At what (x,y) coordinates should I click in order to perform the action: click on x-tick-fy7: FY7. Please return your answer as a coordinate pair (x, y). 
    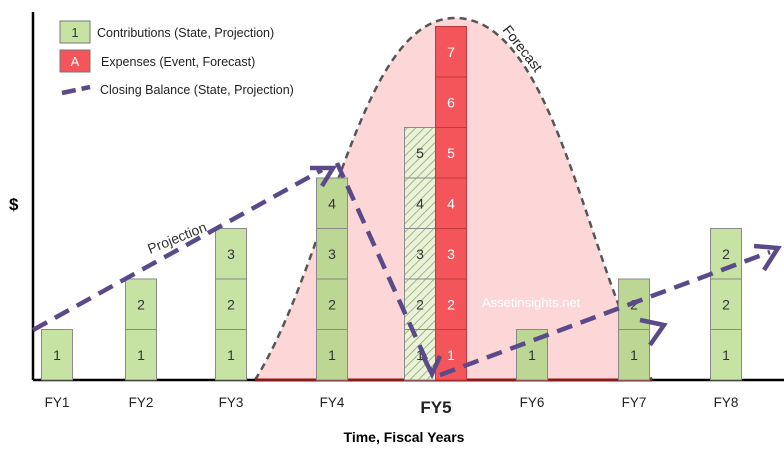
    Looking at the image, I should click on (634, 402).